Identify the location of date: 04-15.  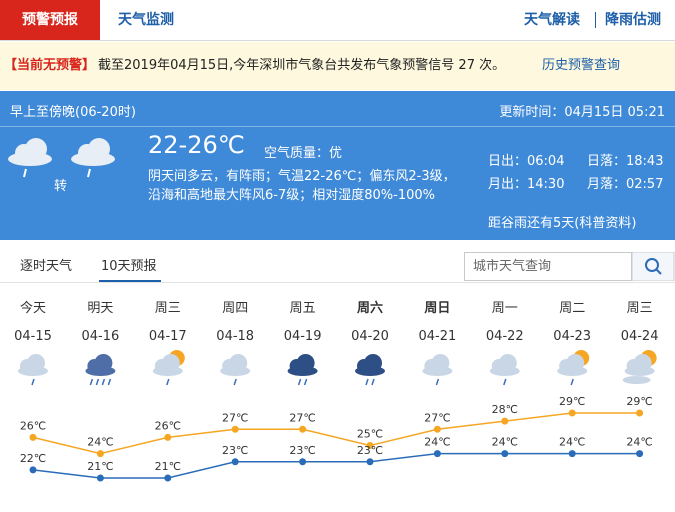
(33, 336).